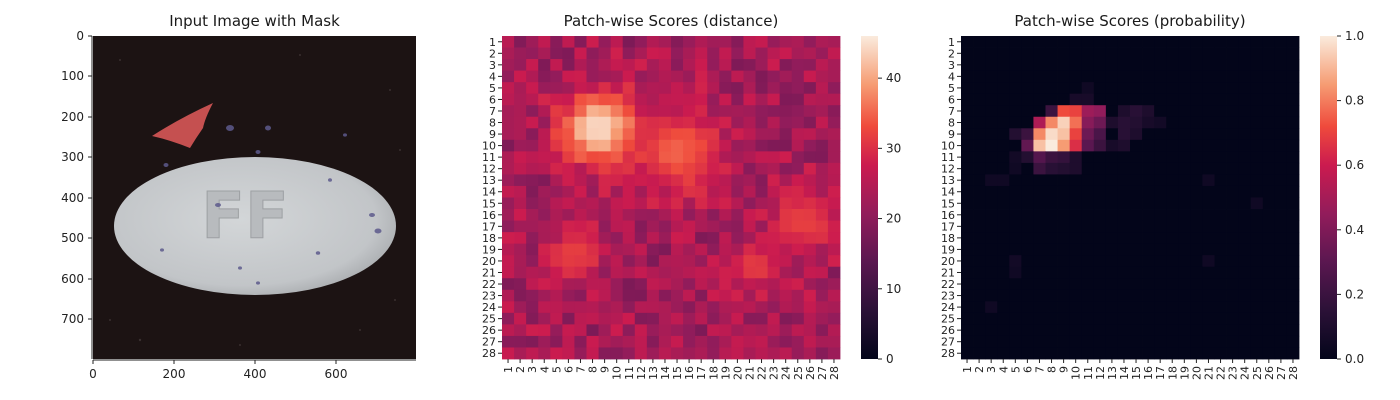 This screenshot has height=400, width=1400. What do you see at coordinates (1350, 197) in the screenshot?
I see `colorbar-ticks: 0.00.20.40.60.81.0` at bounding box center [1350, 197].